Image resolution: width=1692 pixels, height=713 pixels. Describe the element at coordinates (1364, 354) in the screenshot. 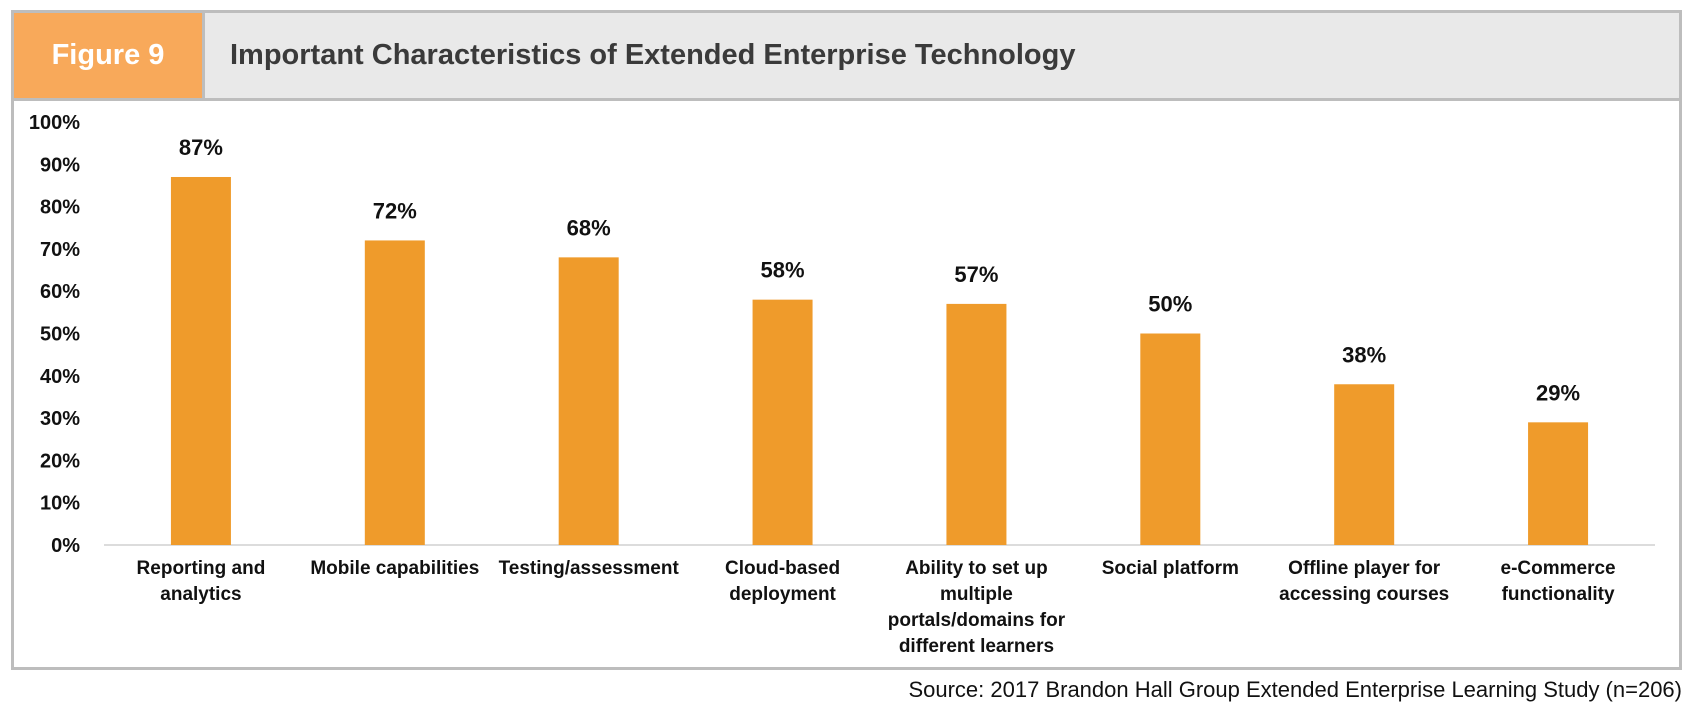

I see `data-label: 38%` at that location.